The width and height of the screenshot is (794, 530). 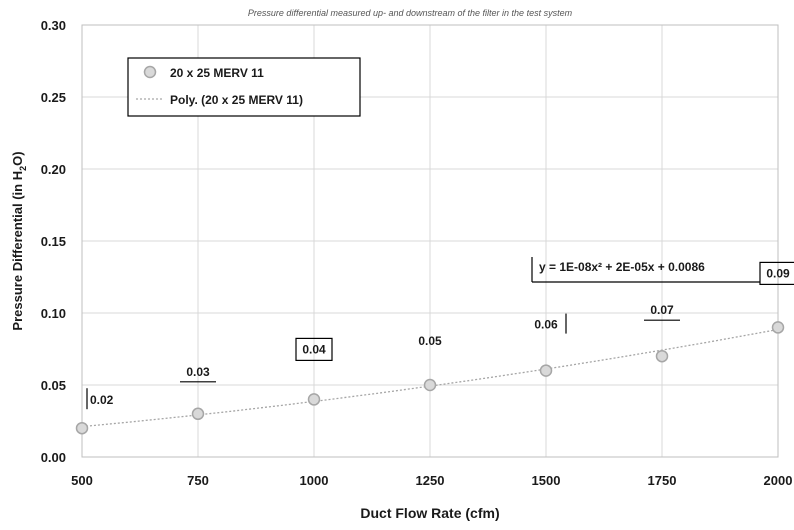 I want to click on x-tick-label: 2000, so click(x=778, y=480).